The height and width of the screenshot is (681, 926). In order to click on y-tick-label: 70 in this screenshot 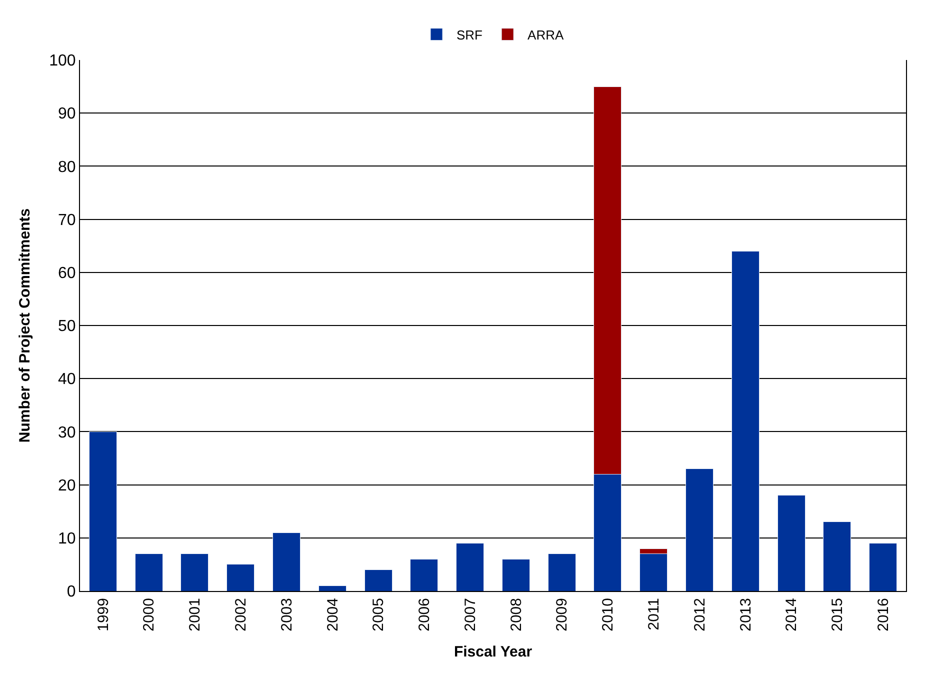, I will do `click(67, 220)`.